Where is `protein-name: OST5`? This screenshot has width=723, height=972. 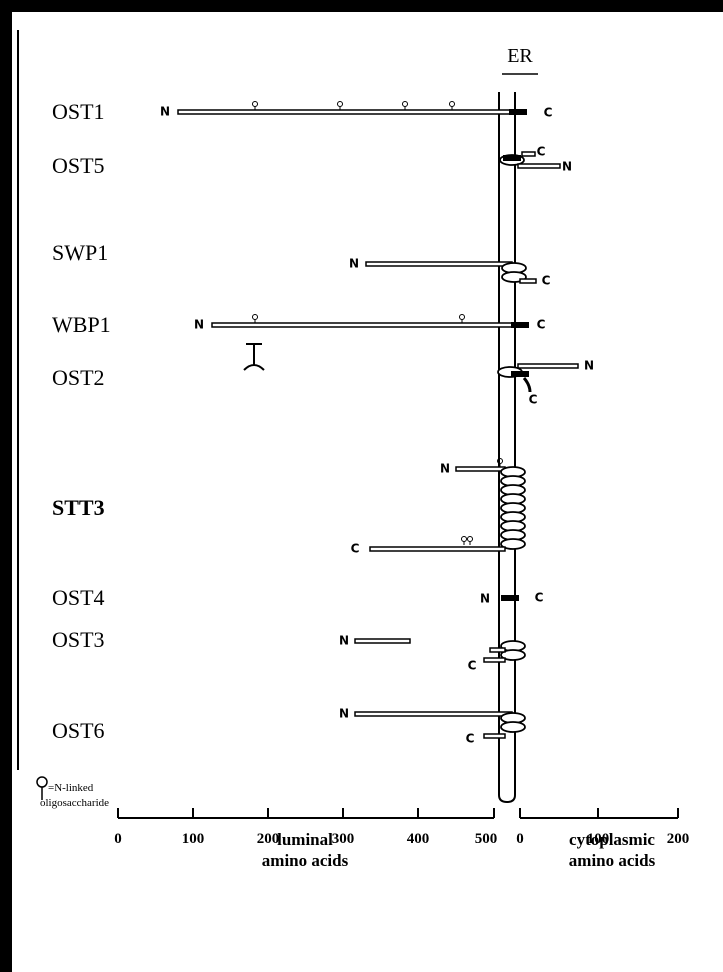 protein-name: OST5 is located at coordinates (78, 165).